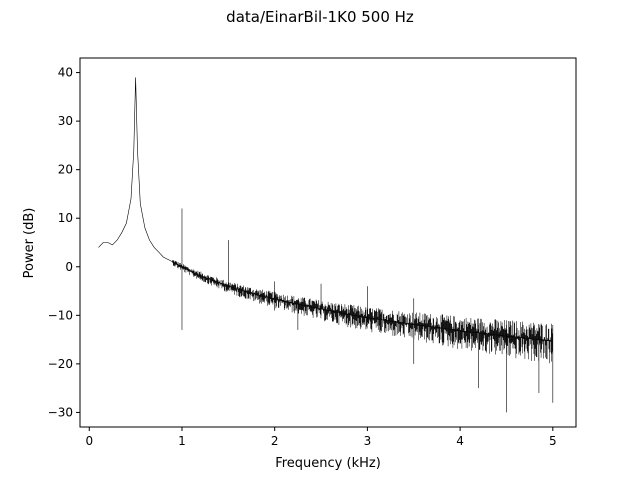 The image size is (640, 480). I want to click on y-axis: −30 −20 −10 0 10 20 30 40, so click(64, 242).